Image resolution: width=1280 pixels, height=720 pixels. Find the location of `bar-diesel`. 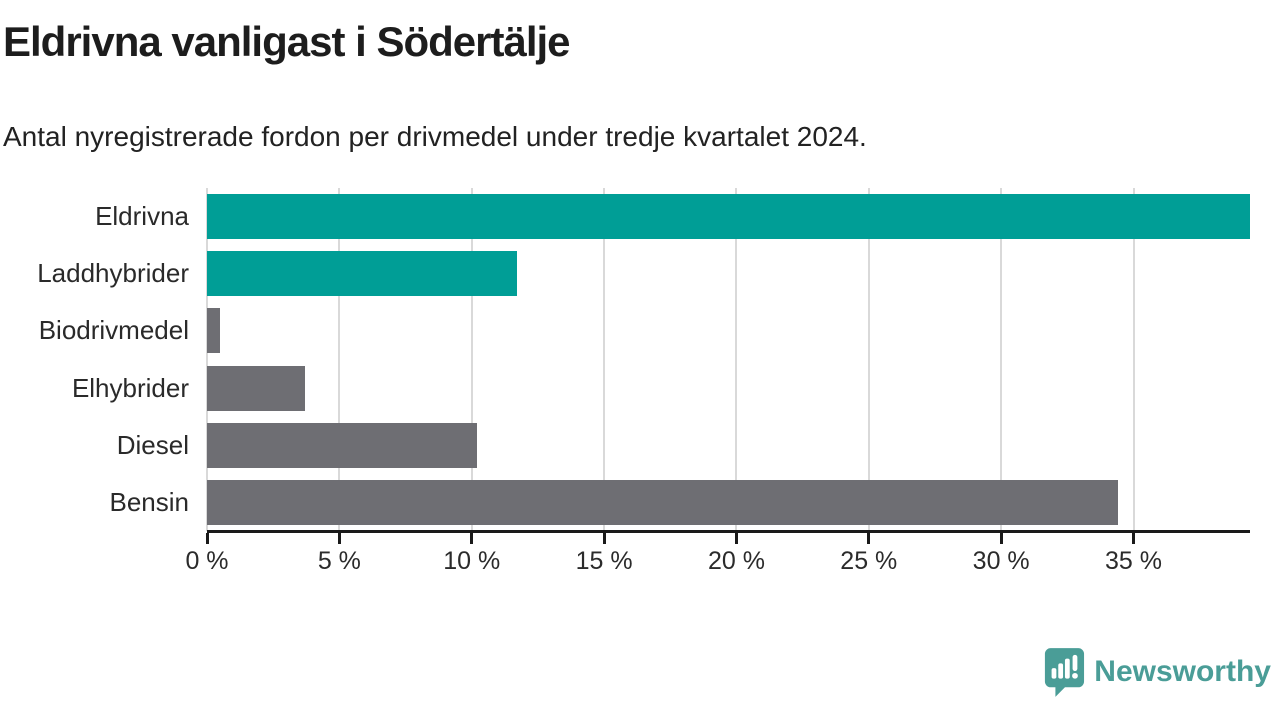

bar-diesel is located at coordinates (342, 445).